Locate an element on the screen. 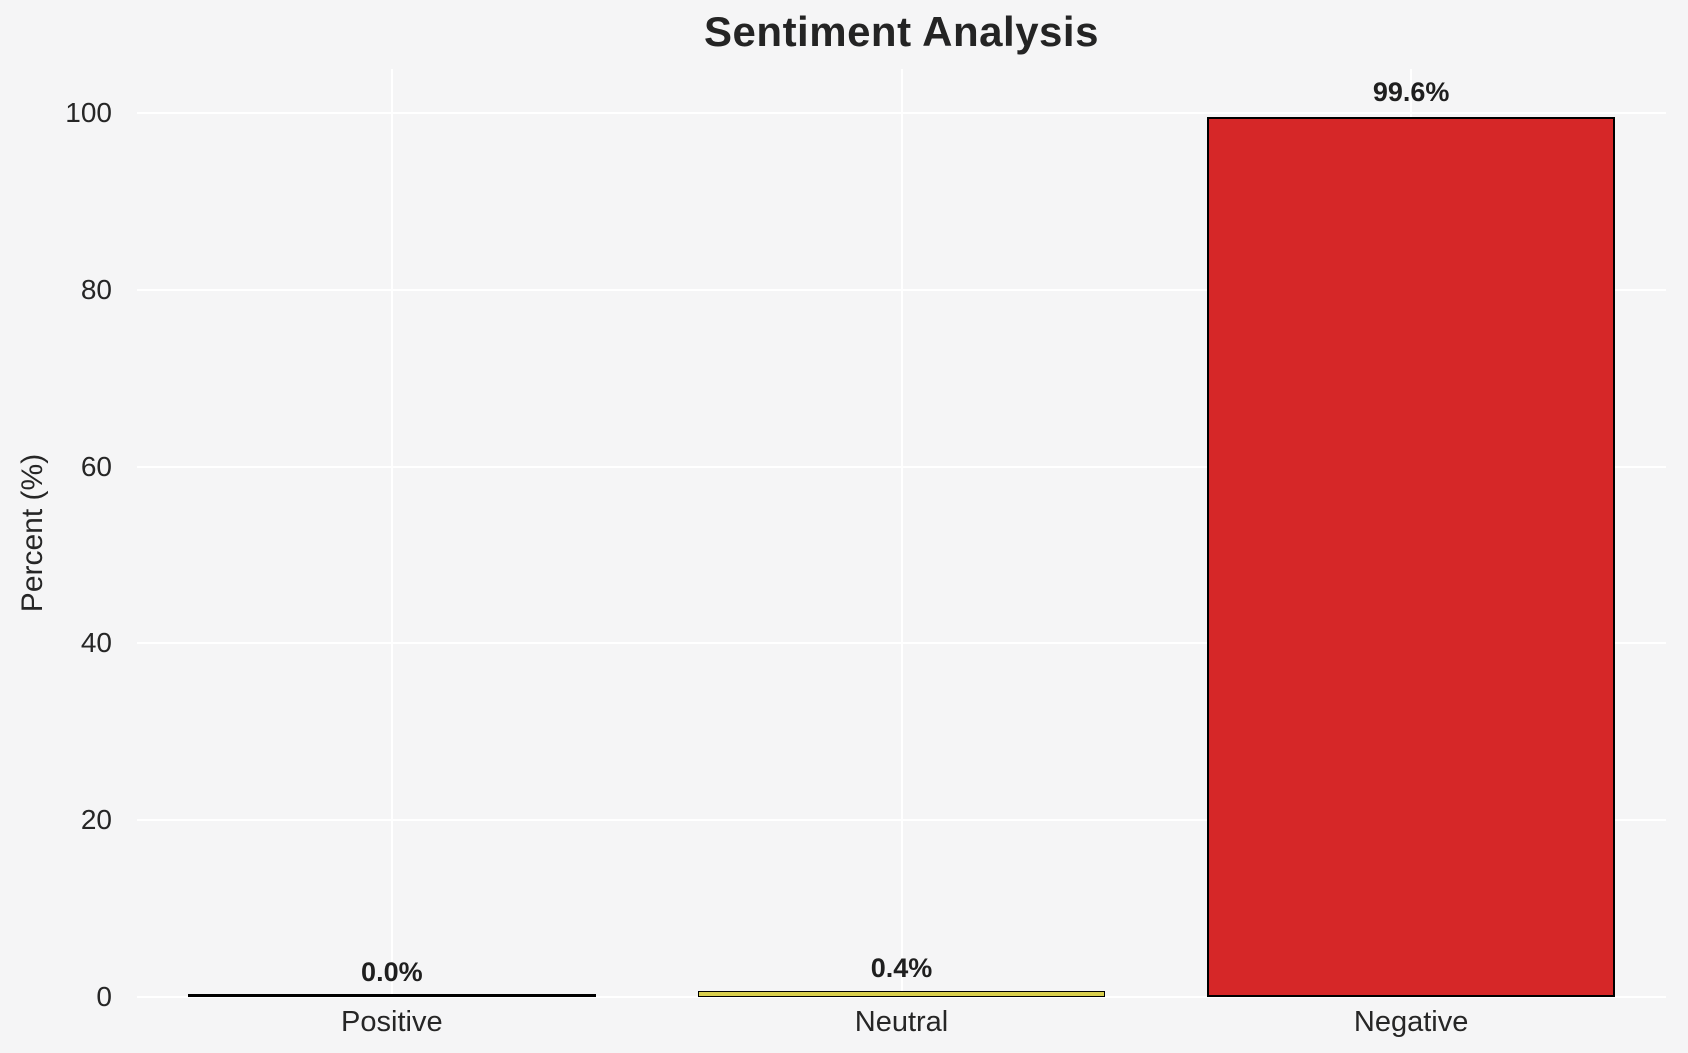 The width and height of the screenshot is (1688, 1053). y-tick-label: 20 is located at coordinates (96, 820).